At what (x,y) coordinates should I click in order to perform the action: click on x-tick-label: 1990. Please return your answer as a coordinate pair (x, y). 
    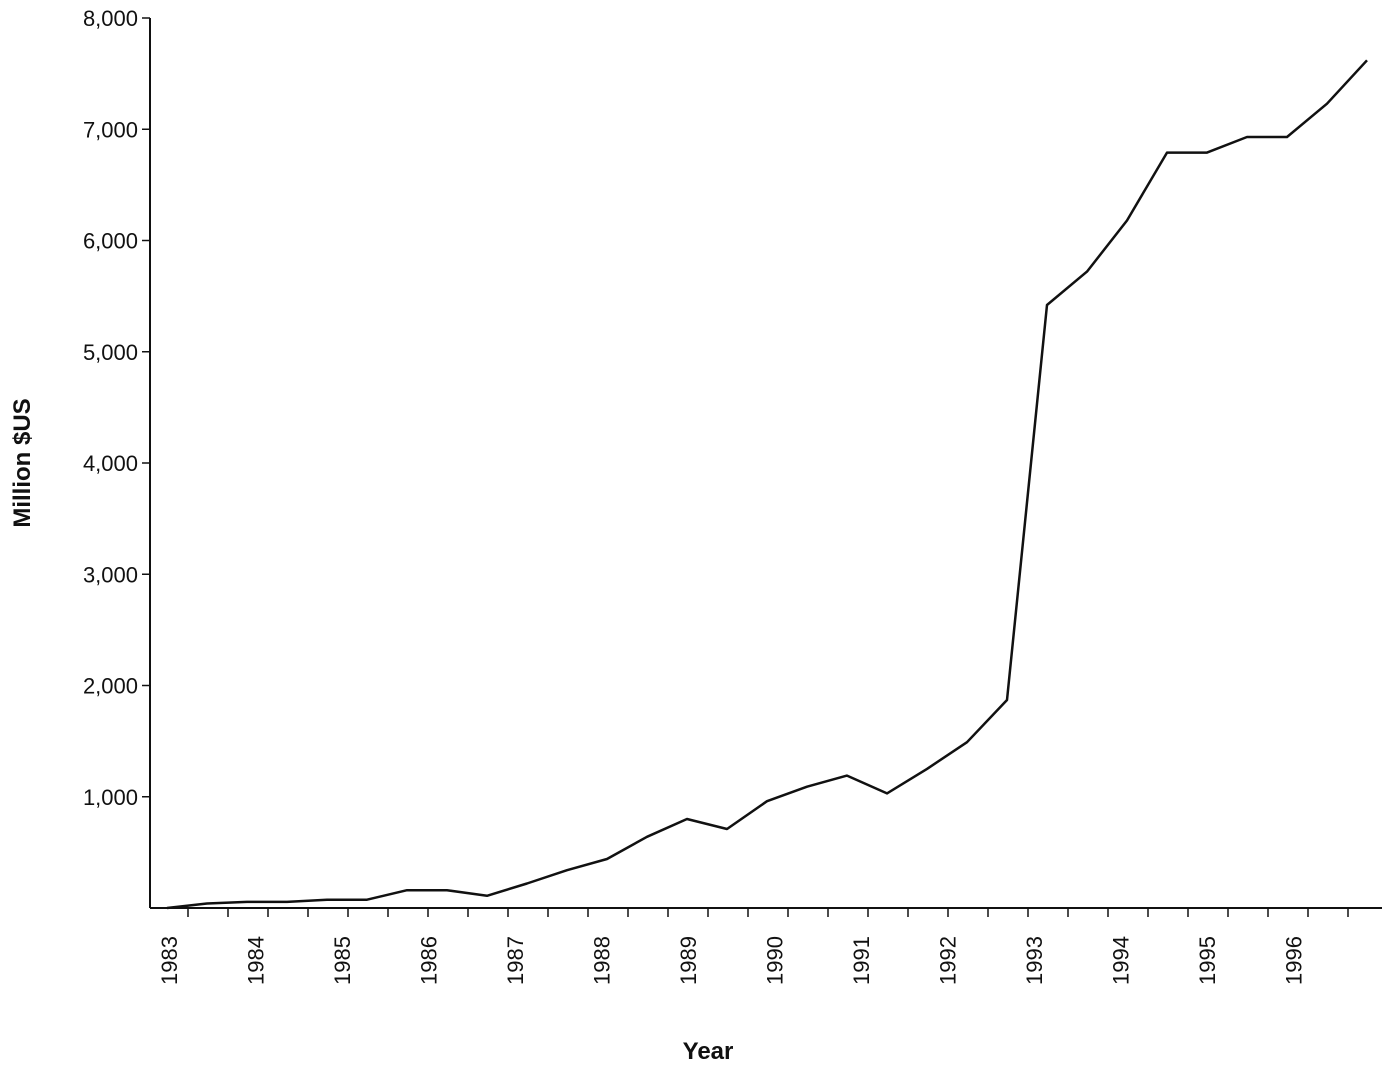
    Looking at the image, I should click on (775, 960).